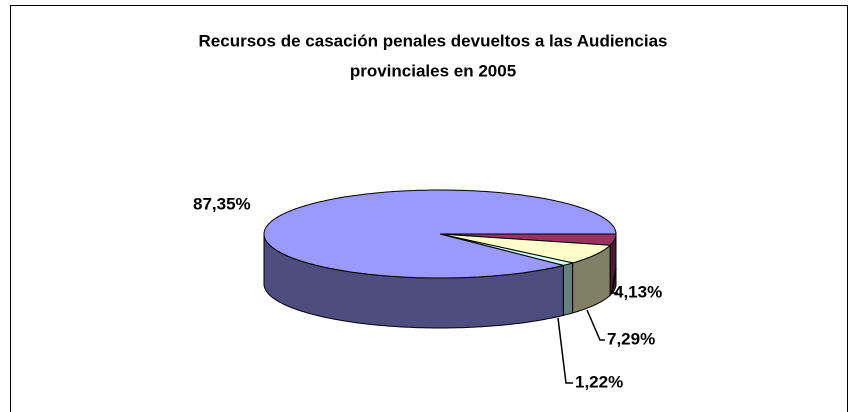 Image resolution: width=856 pixels, height=412 pixels. Describe the element at coordinates (433, 70) in the screenshot. I see `chart-title: provinciales en 2005` at that location.